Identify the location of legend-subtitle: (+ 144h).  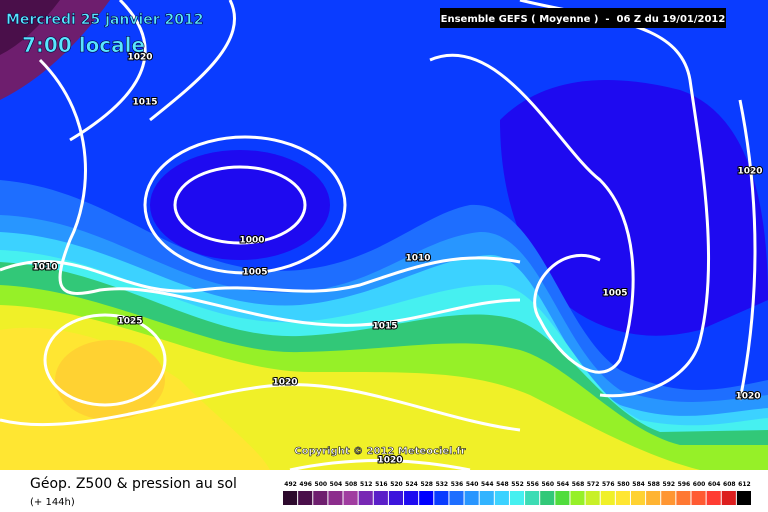
(52, 502).